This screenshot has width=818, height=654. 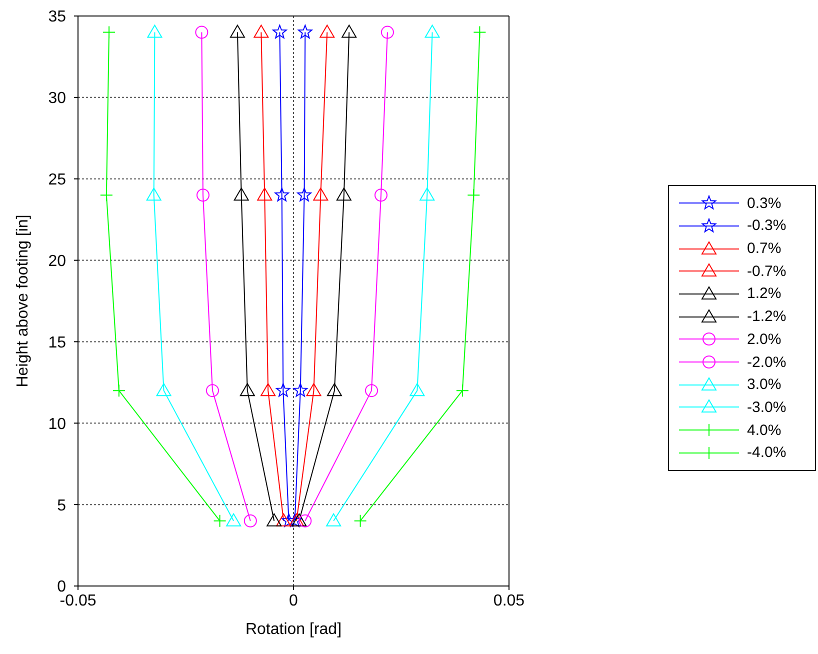 What do you see at coordinates (764, 430) in the screenshot?
I see `legend-label: 4.0%` at bounding box center [764, 430].